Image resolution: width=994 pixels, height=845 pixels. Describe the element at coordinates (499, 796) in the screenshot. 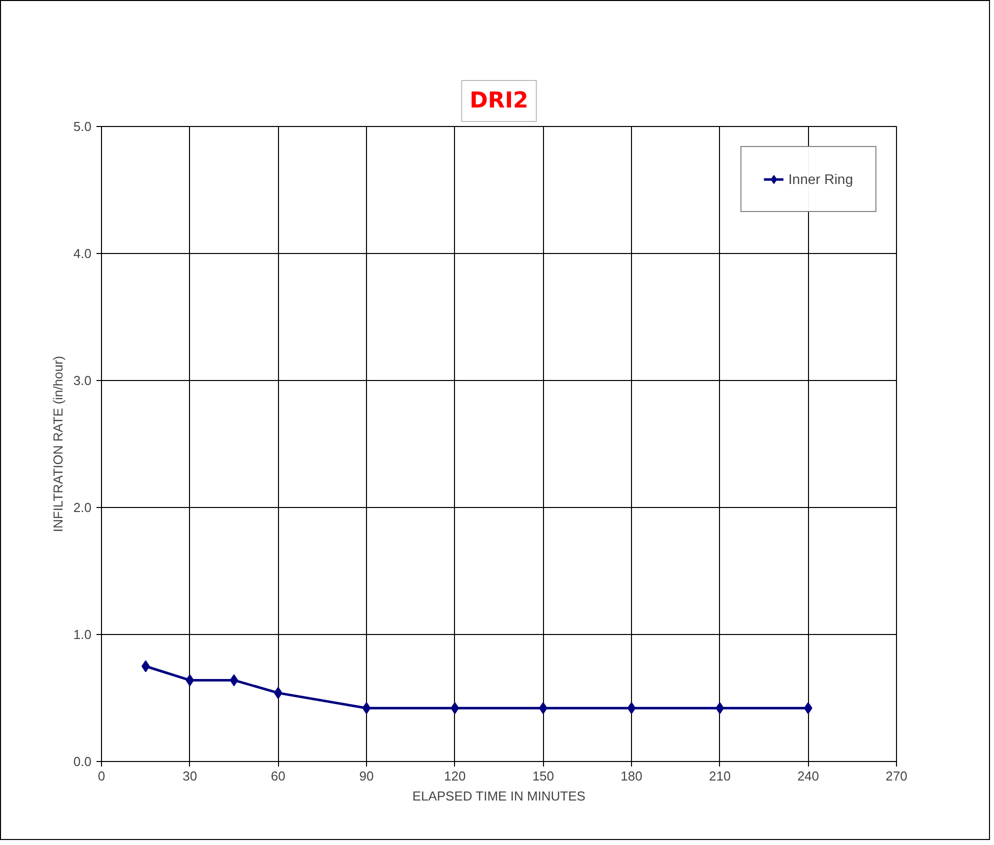

I see `x-axis-title: ELAPSED TIME IN MINUTES` at that location.